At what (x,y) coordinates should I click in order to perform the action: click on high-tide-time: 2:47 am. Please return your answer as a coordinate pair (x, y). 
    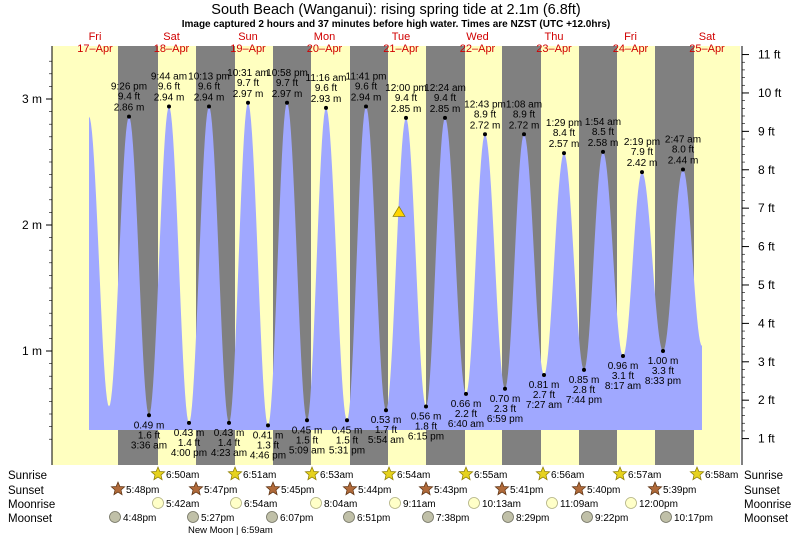
    Looking at the image, I should click on (683, 140).